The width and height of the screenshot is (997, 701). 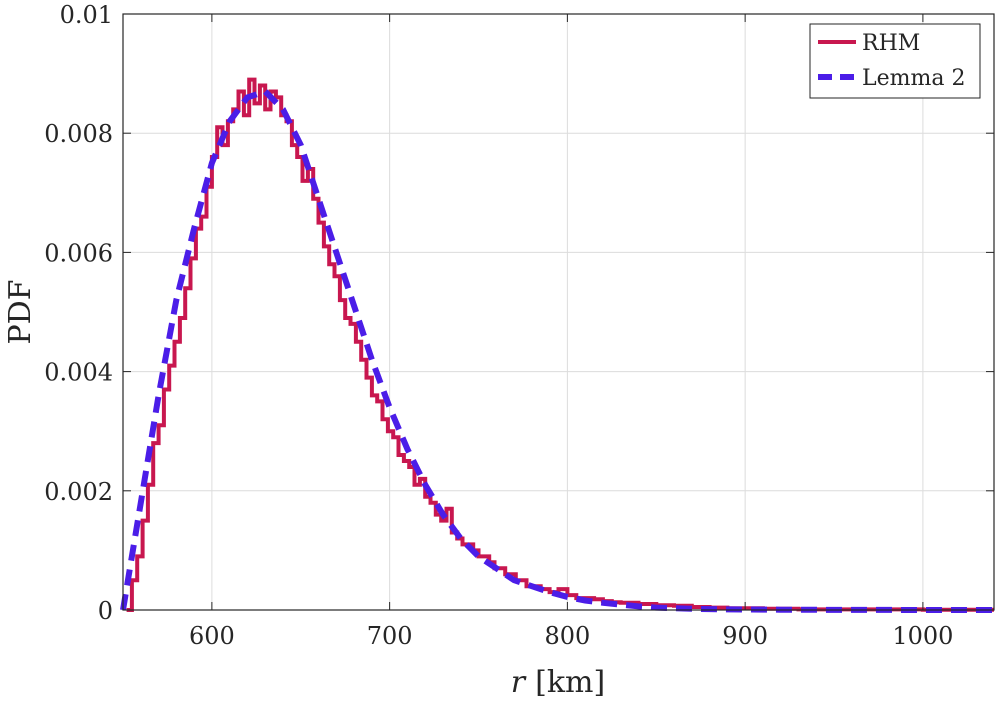 I want to click on y-tick-label: 0.004, so click(x=78, y=373).